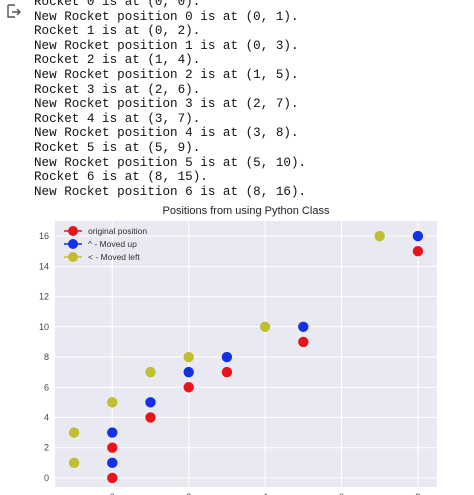 The image size is (474, 495). What do you see at coordinates (46, 357) in the screenshot?
I see `y-tick-label: 8` at bounding box center [46, 357].